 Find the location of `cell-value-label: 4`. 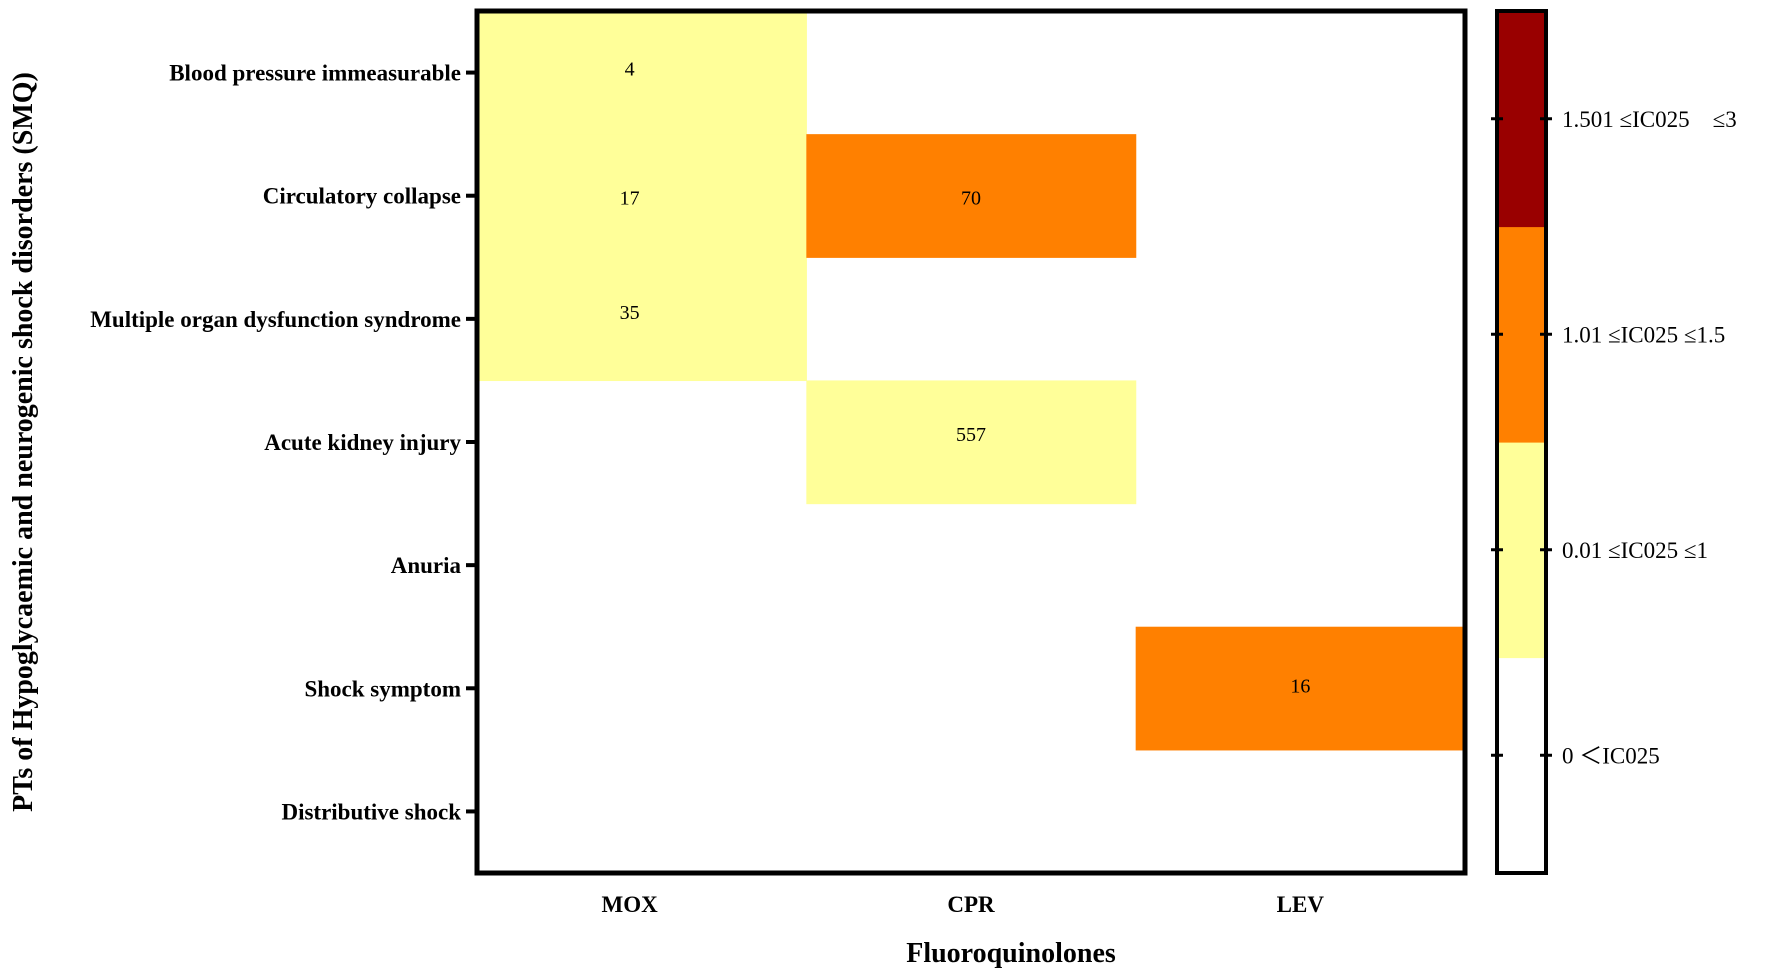

cell-value-label: 4 is located at coordinates (630, 70).